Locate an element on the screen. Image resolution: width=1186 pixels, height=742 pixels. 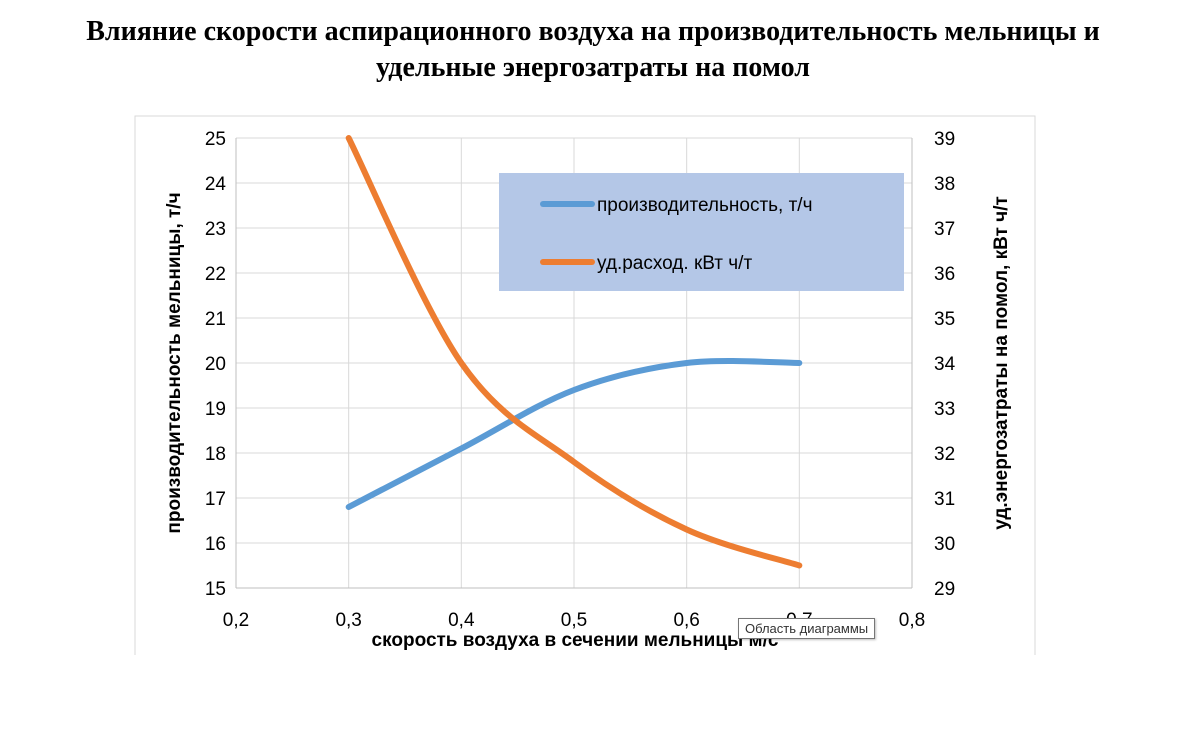
y-right-tick-label: 29 is located at coordinates (944, 589).